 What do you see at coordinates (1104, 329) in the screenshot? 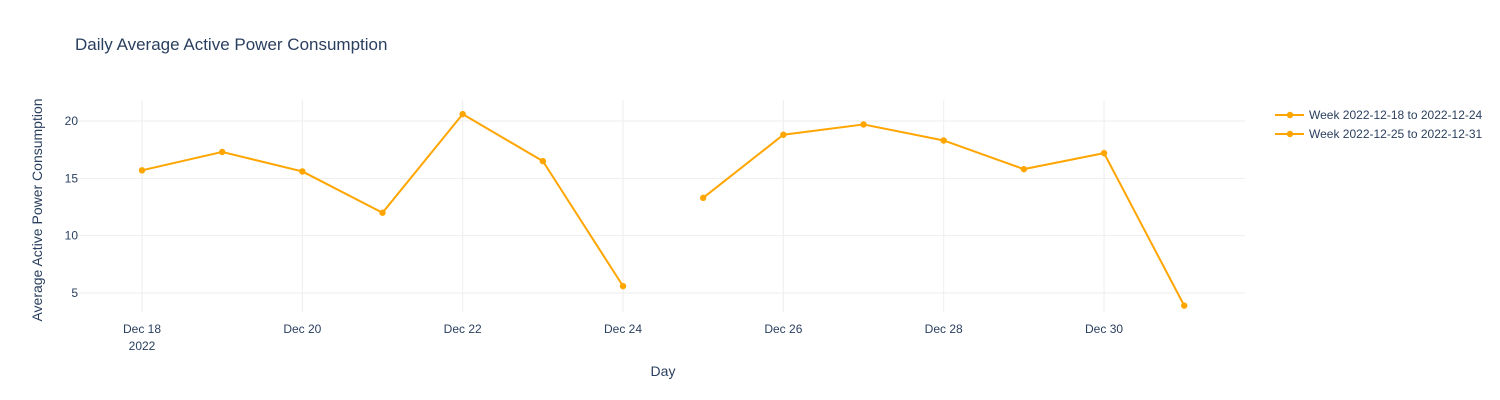
I see `x-tick-label: Dec 30` at bounding box center [1104, 329].